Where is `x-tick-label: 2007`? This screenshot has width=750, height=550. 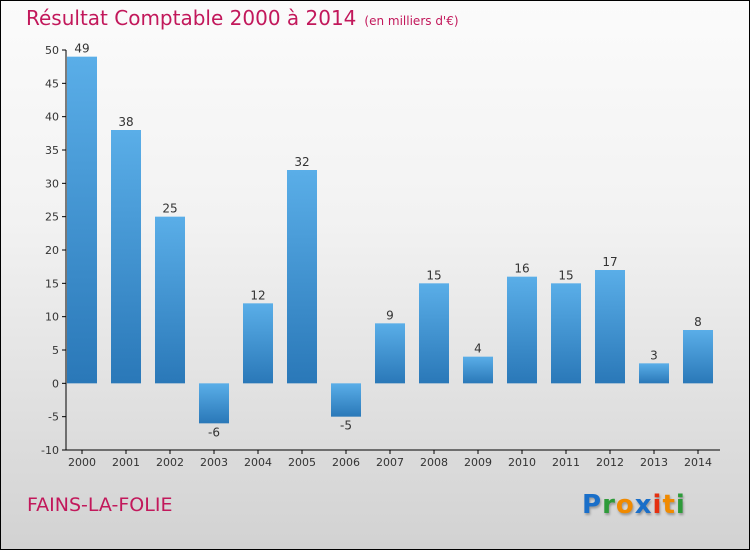
x-tick-label: 2007 is located at coordinates (390, 462).